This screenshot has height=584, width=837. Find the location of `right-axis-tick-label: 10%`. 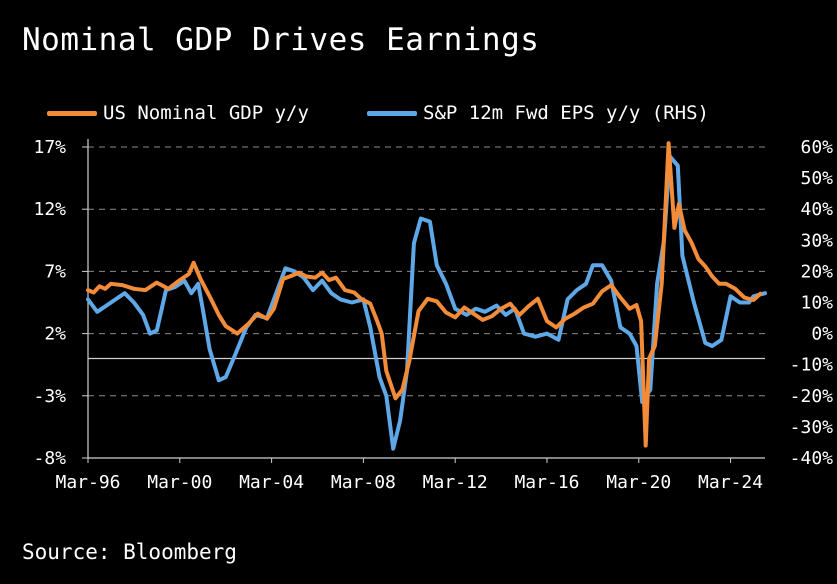

right-axis-tick-label: 10% is located at coordinates (816, 303).